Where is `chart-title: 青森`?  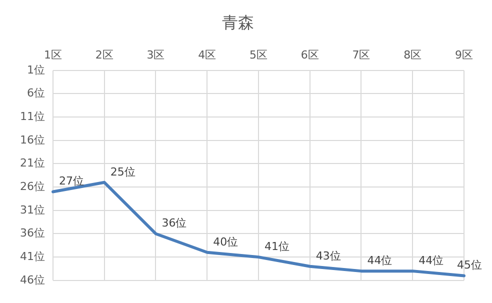
chart-title: 青森 is located at coordinates (238, 22).